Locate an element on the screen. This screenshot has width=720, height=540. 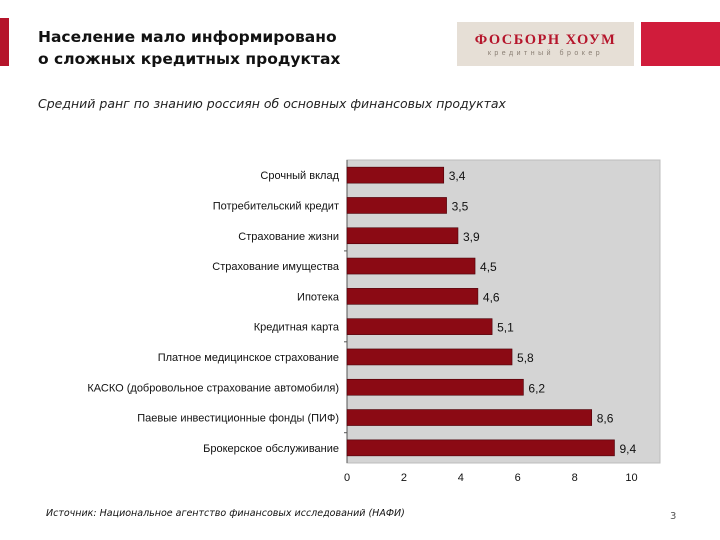
value-label: 8,6 is located at coordinates (605, 419).